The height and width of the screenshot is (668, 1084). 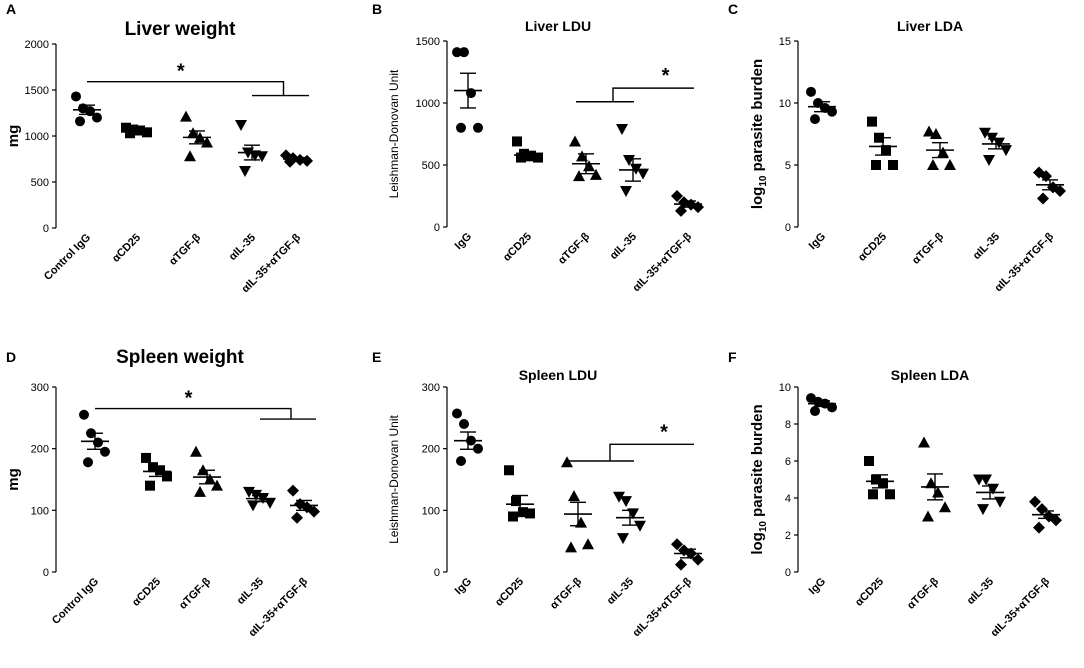 I want to click on y-tick-label: 2000, so click(x=37, y=45).